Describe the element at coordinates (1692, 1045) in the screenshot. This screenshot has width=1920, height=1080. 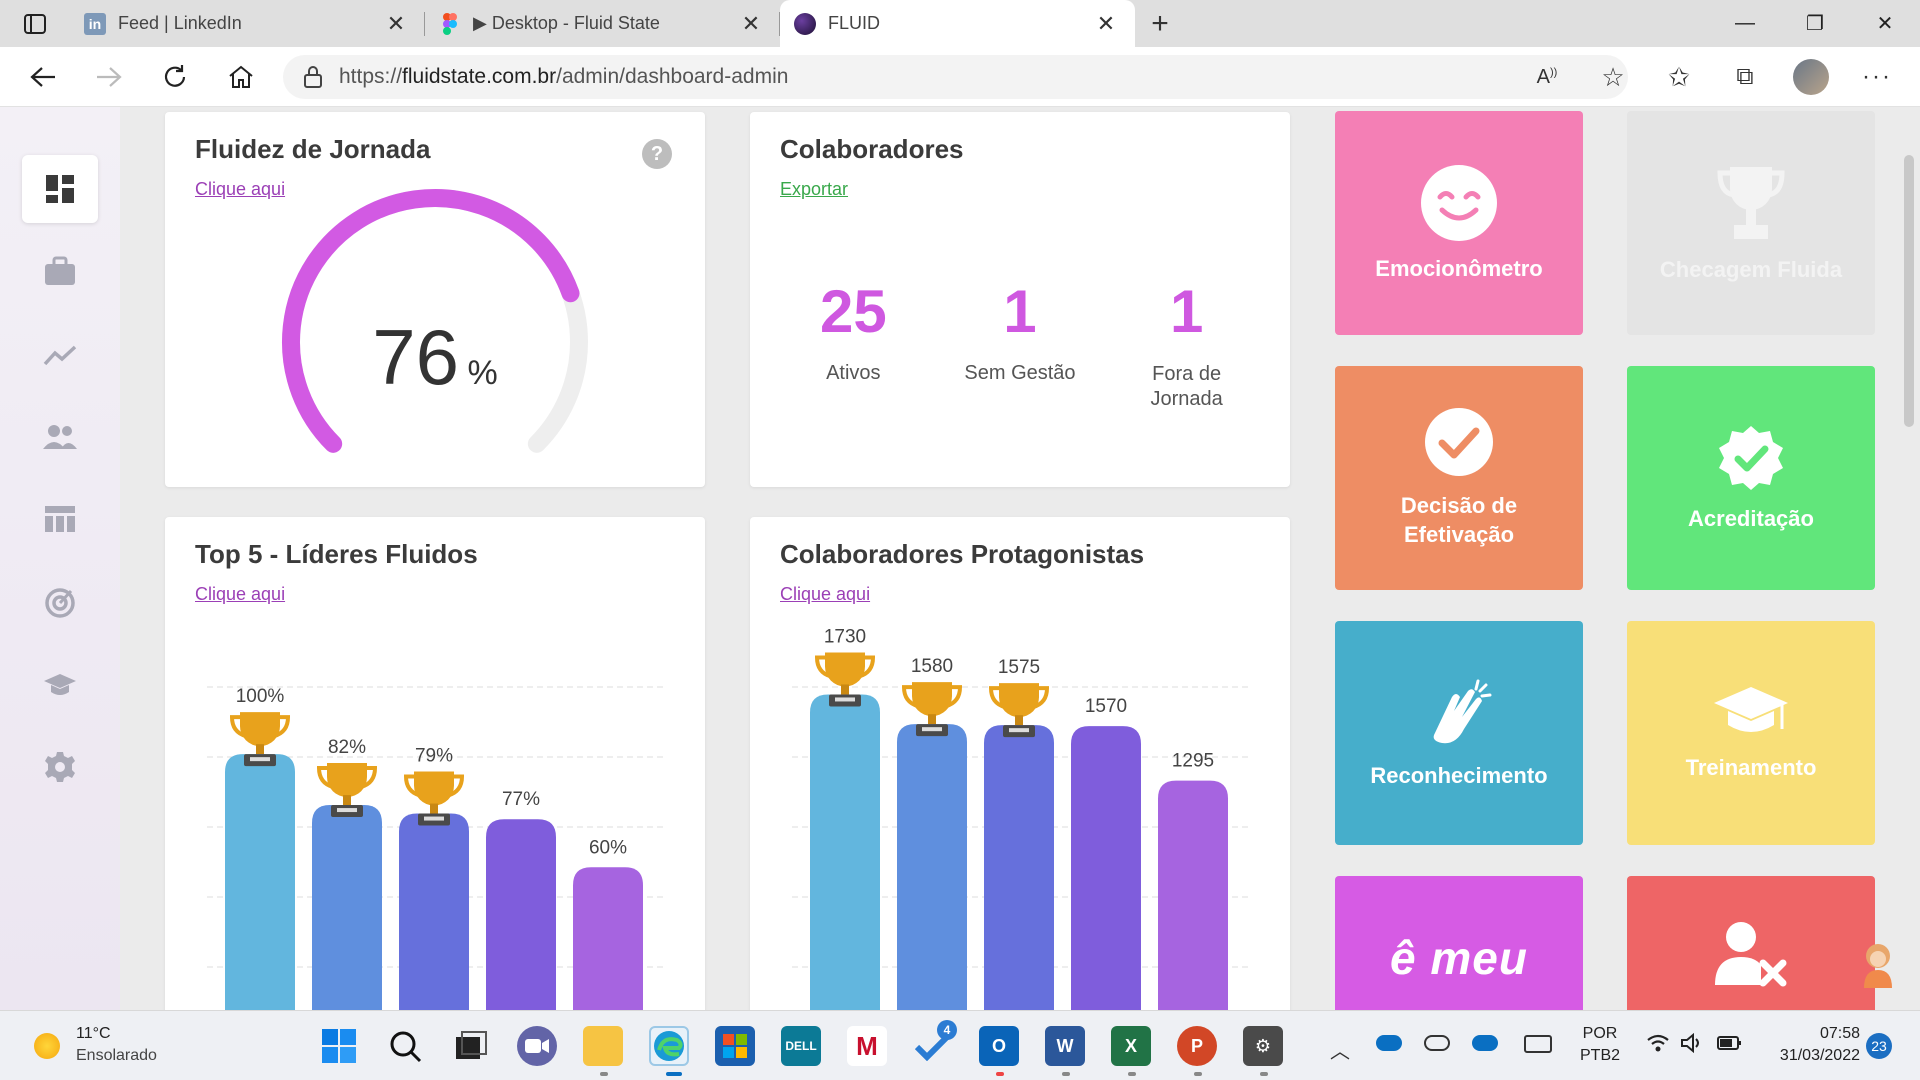
I see `volume-icon` at that location.